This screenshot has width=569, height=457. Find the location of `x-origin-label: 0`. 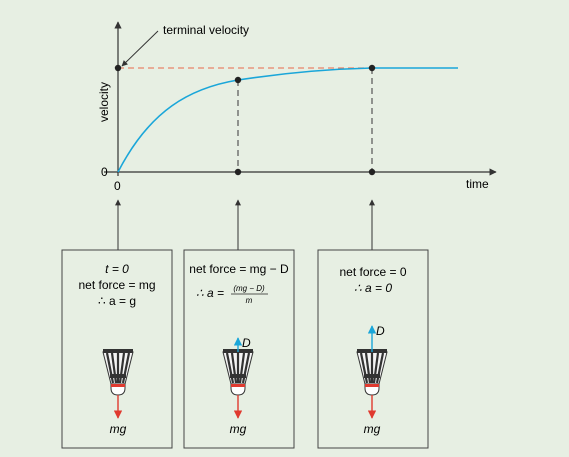

x-origin-label: 0 is located at coordinates (117, 186).